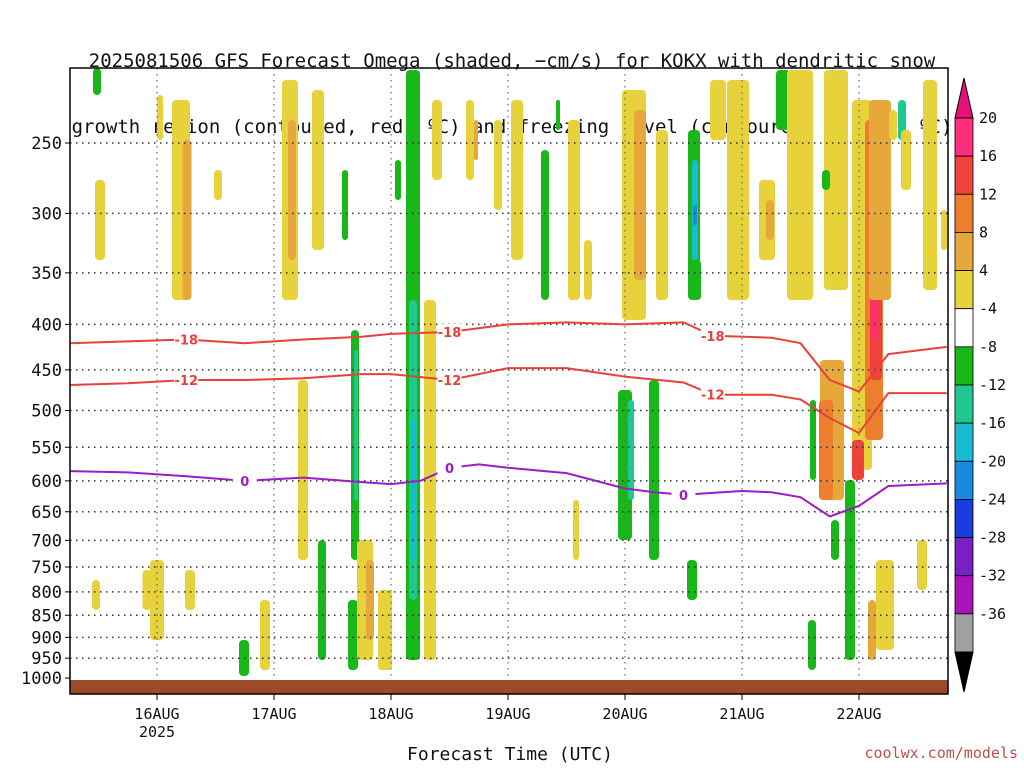 This screenshot has height=768, width=1024. Describe the element at coordinates (988, 156) in the screenshot. I see `colorbar-label: 16` at that location.